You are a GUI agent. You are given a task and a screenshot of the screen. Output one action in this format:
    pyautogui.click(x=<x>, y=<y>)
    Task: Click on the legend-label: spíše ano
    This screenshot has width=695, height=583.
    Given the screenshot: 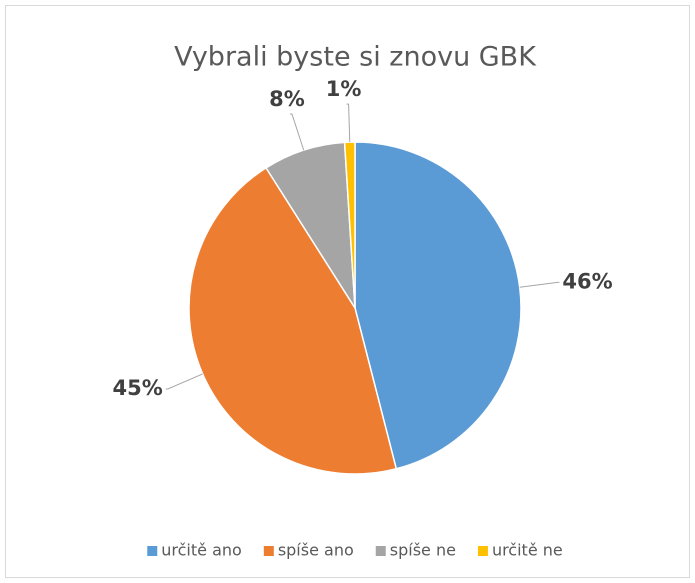 What is the action you would take?
    pyautogui.click(x=316, y=550)
    